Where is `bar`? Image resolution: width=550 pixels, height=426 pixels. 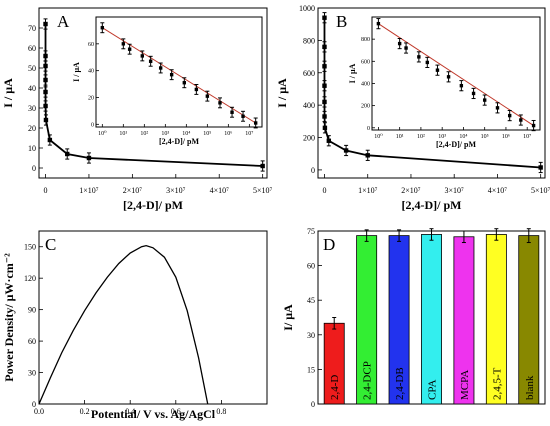
bar is located at coordinates (431, 319).